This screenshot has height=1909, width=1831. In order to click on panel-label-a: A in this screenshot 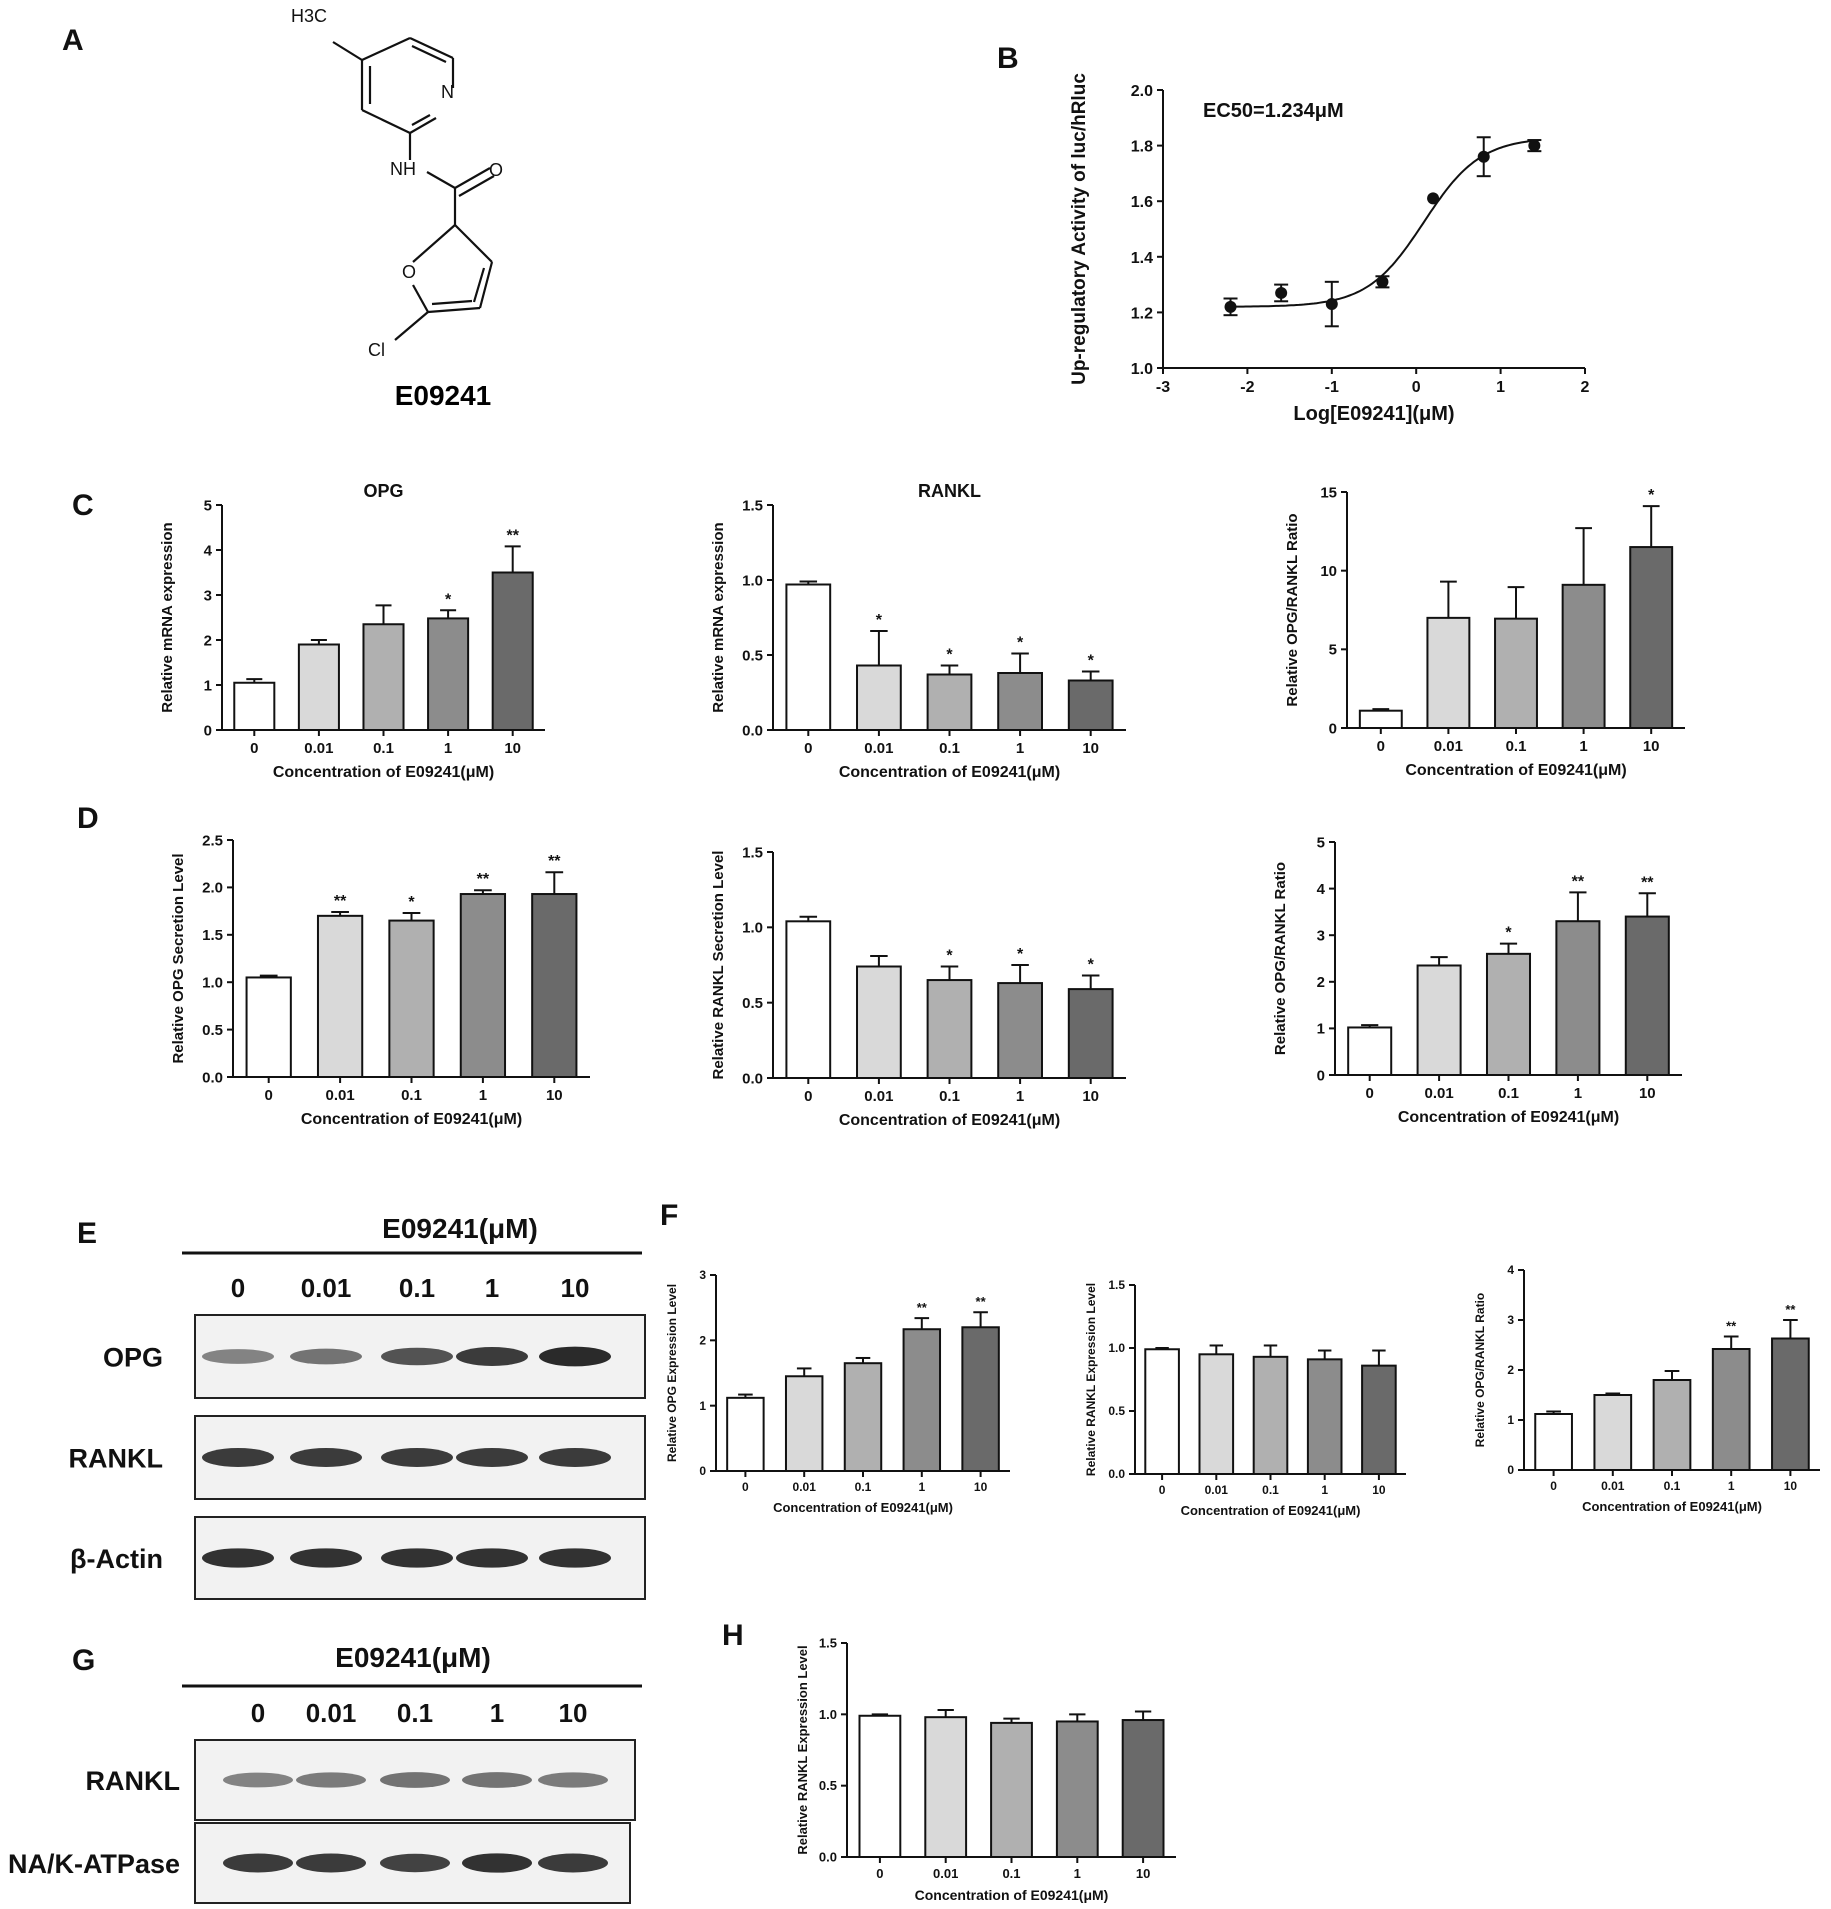, I will do `click(73, 40)`.